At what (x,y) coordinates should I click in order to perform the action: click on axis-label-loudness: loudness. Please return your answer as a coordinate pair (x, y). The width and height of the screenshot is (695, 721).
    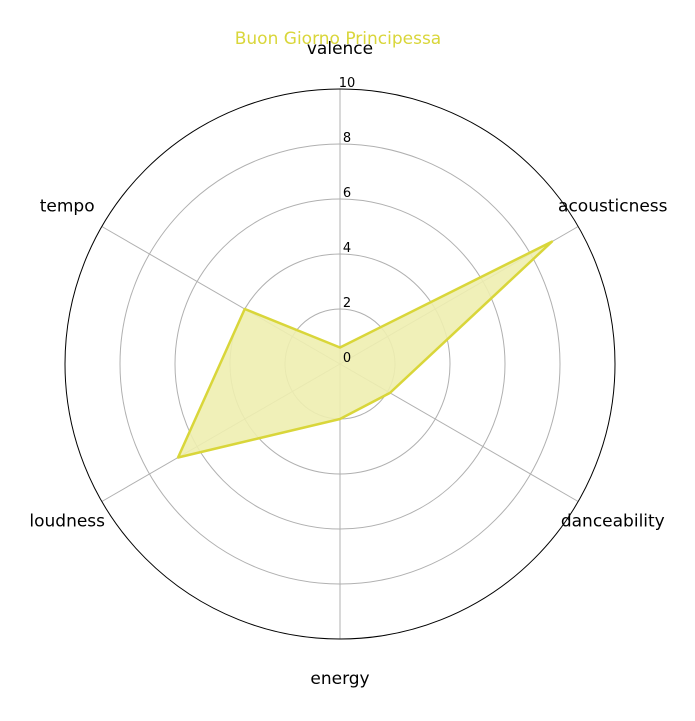
    Looking at the image, I should click on (67, 522).